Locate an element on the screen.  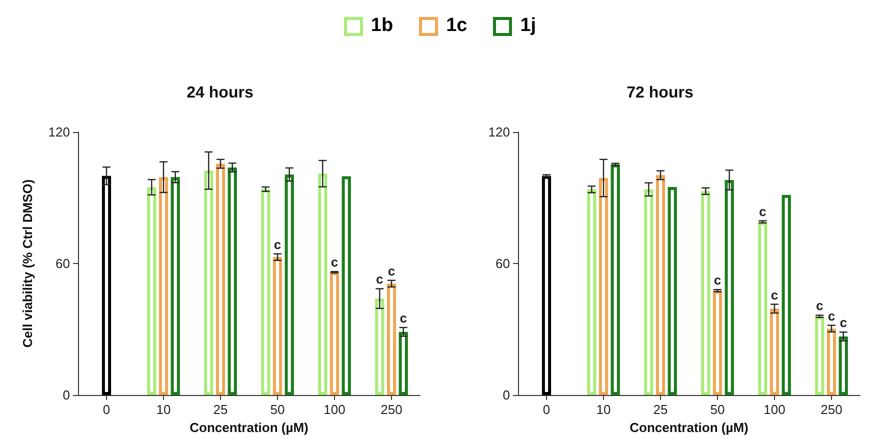
chart-title: 24 hours is located at coordinates (220, 93).